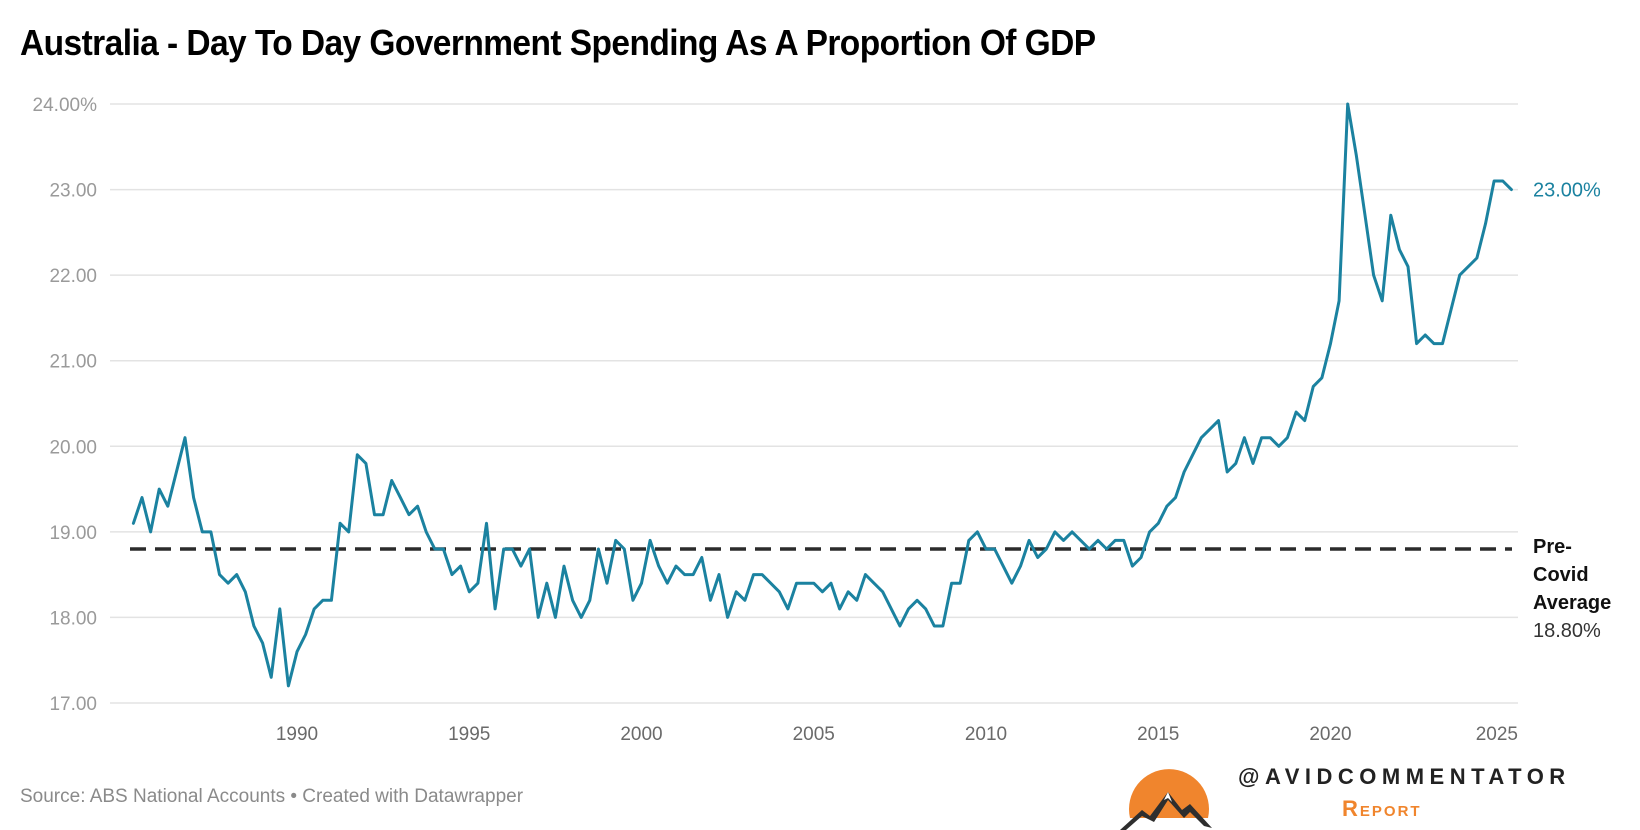  Describe the element at coordinates (1567, 191) in the screenshot. I see `series-end-label: 23.00%` at that location.